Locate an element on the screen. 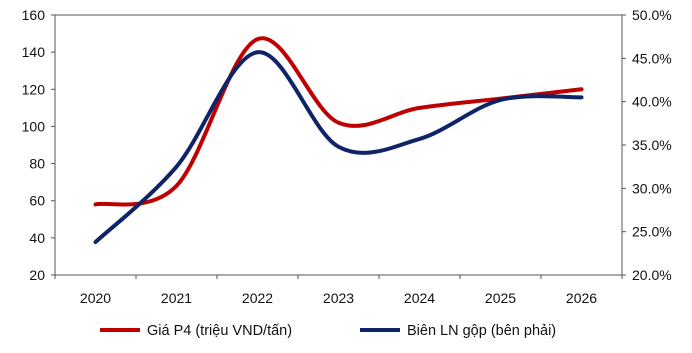  right-tick-label: 25.0% is located at coordinates (652, 232).